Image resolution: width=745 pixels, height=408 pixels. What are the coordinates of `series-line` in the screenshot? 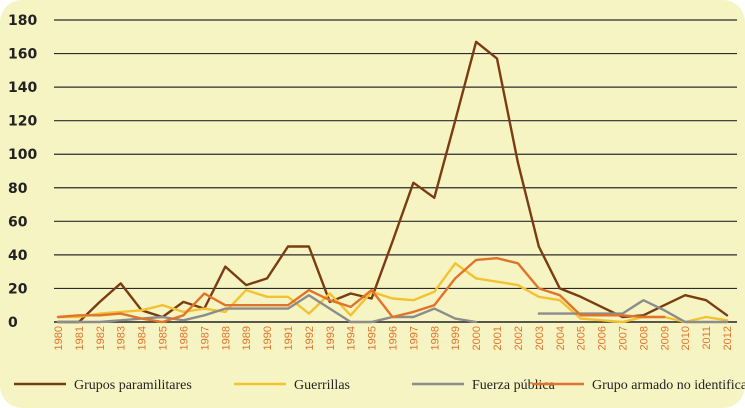 It's located at (392, 293).